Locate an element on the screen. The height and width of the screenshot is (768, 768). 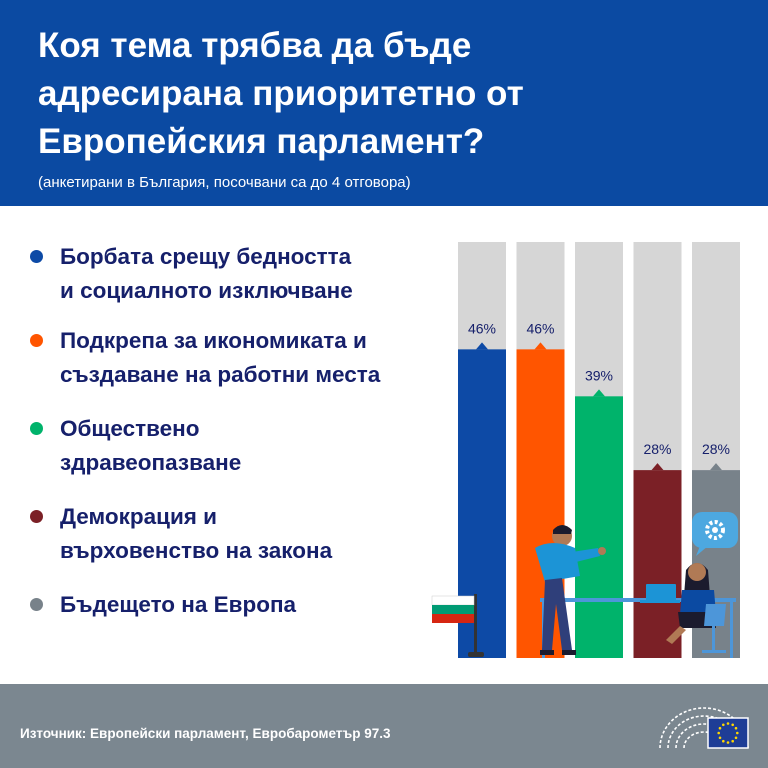
legend-item: Бъдещето на Европа is located at coordinates (235, 608).